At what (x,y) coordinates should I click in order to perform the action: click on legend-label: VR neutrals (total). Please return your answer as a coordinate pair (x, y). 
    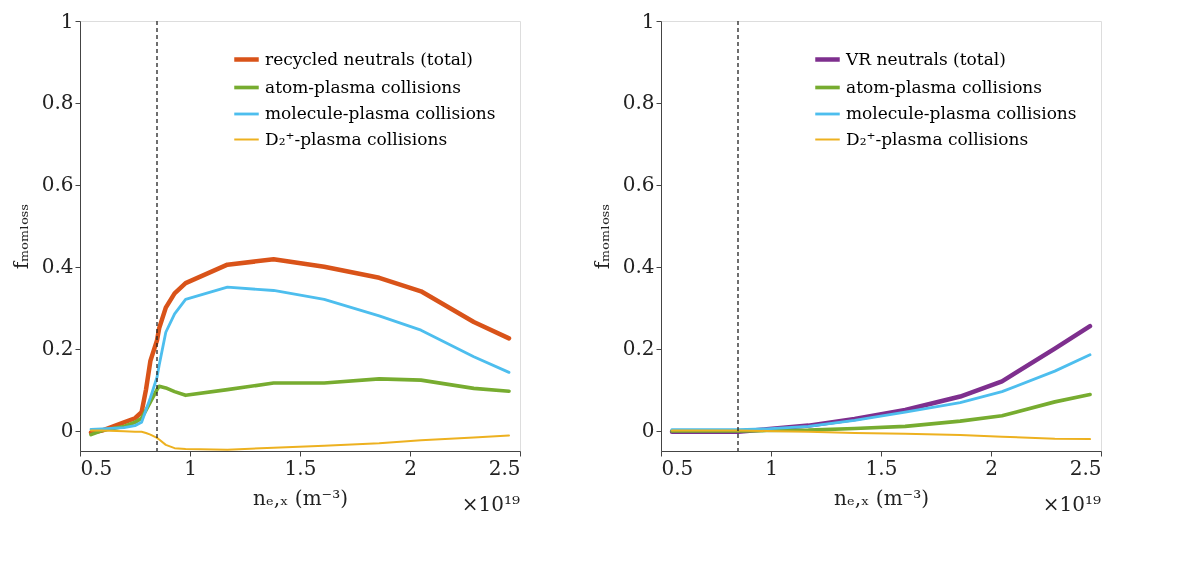
    Looking at the image, I should click on (925, 58).